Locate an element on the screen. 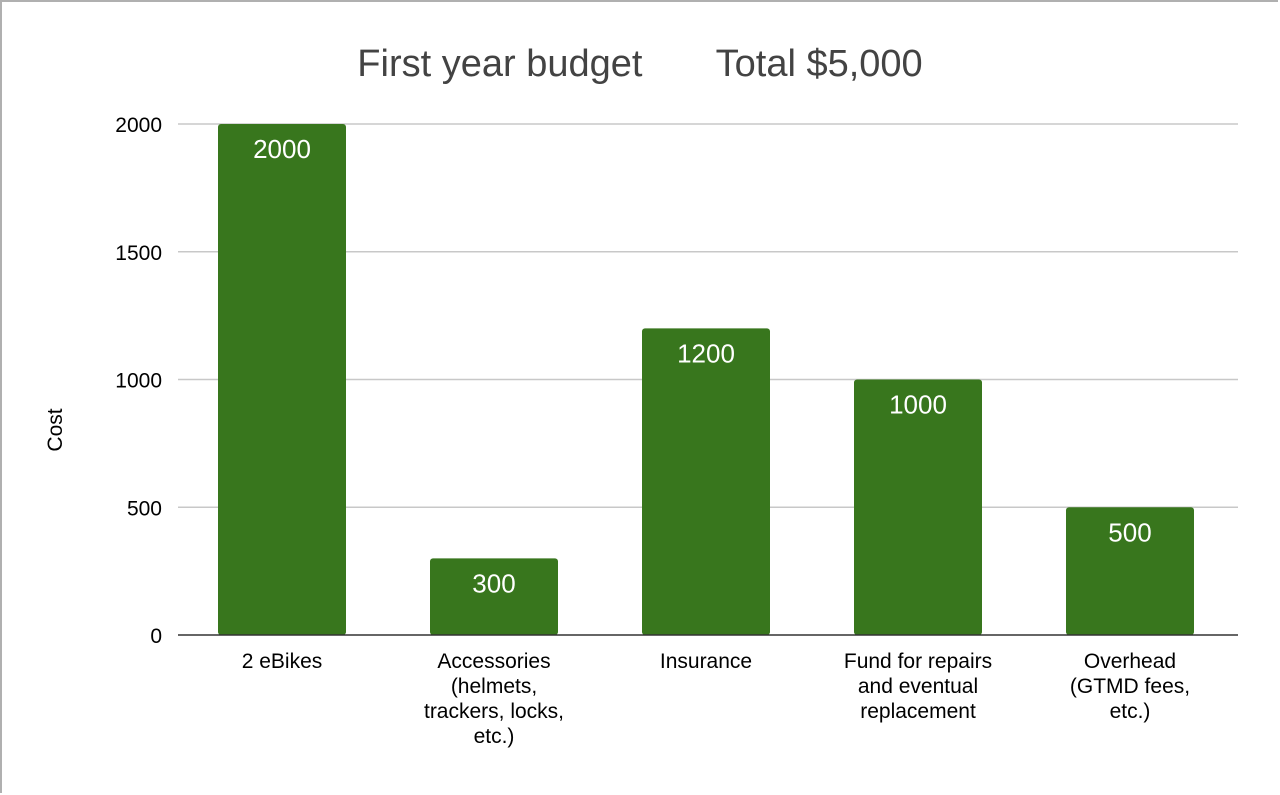 The width and height of the screenshot is (1280, 795). x-tick-label: trackers, locks, is located at coordinates (494, 711).